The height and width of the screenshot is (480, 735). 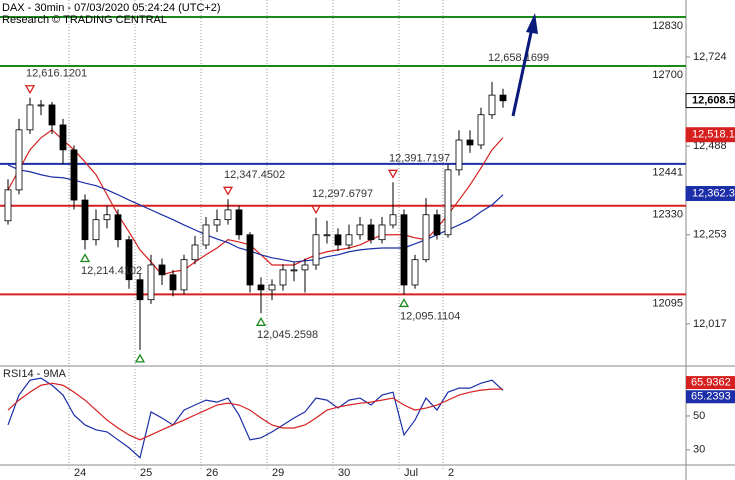 I want to click on forecast-arrow, so click(x=522, y=72).